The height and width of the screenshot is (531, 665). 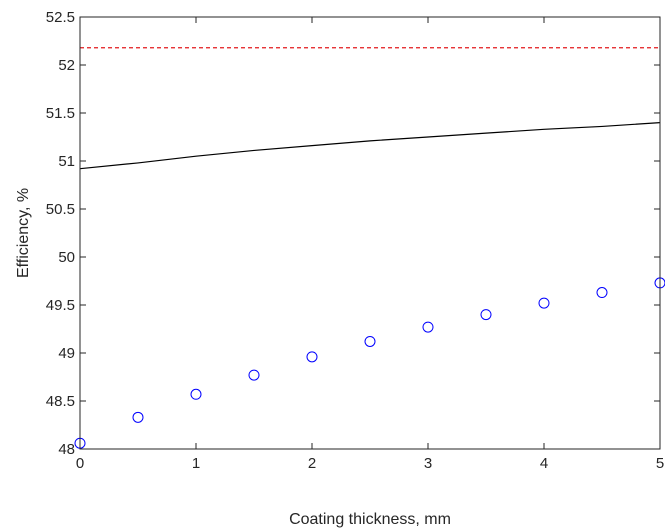 What do you see at coordinates (80, 463) in the screenshot?
I see `x-tick-label: 0` at bounding box center [80, 463].